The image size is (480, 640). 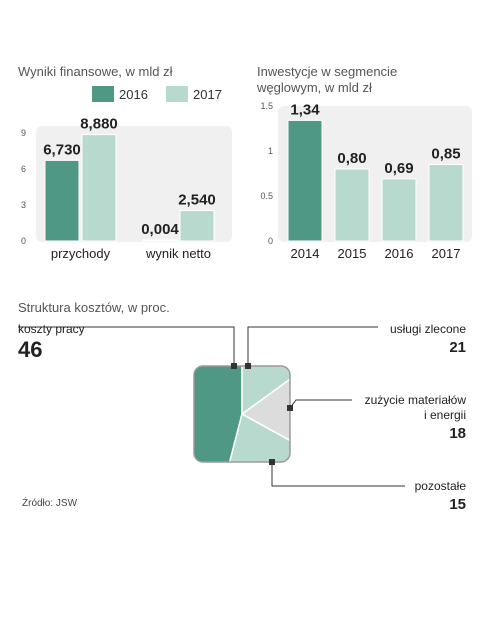 What do you see at coordinates (428, 329) in the screenshot?
I see `pie-label-uslugi-zlecone: usługi zlecone` at bounding box center [428, 329].